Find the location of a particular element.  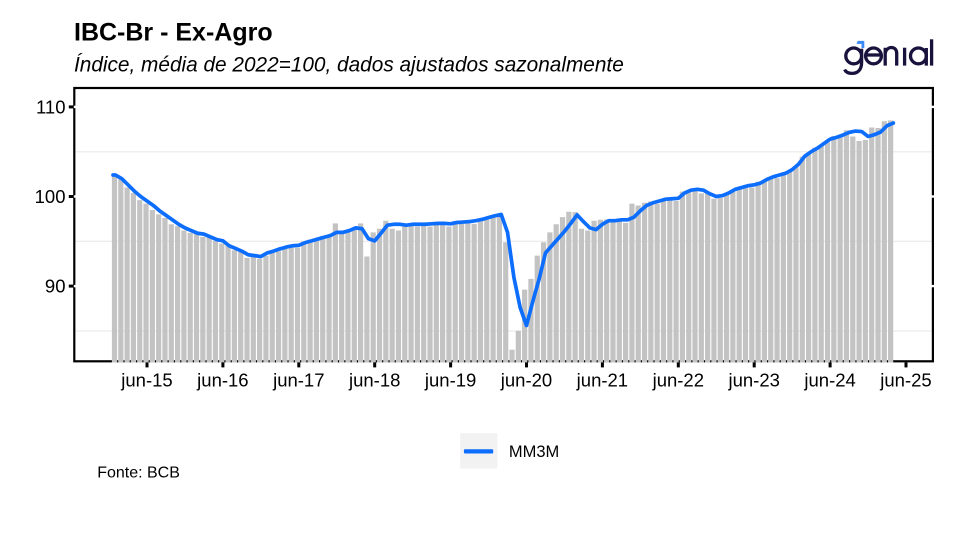

svg-text: jun-16 is located at coordinates (222, 379).